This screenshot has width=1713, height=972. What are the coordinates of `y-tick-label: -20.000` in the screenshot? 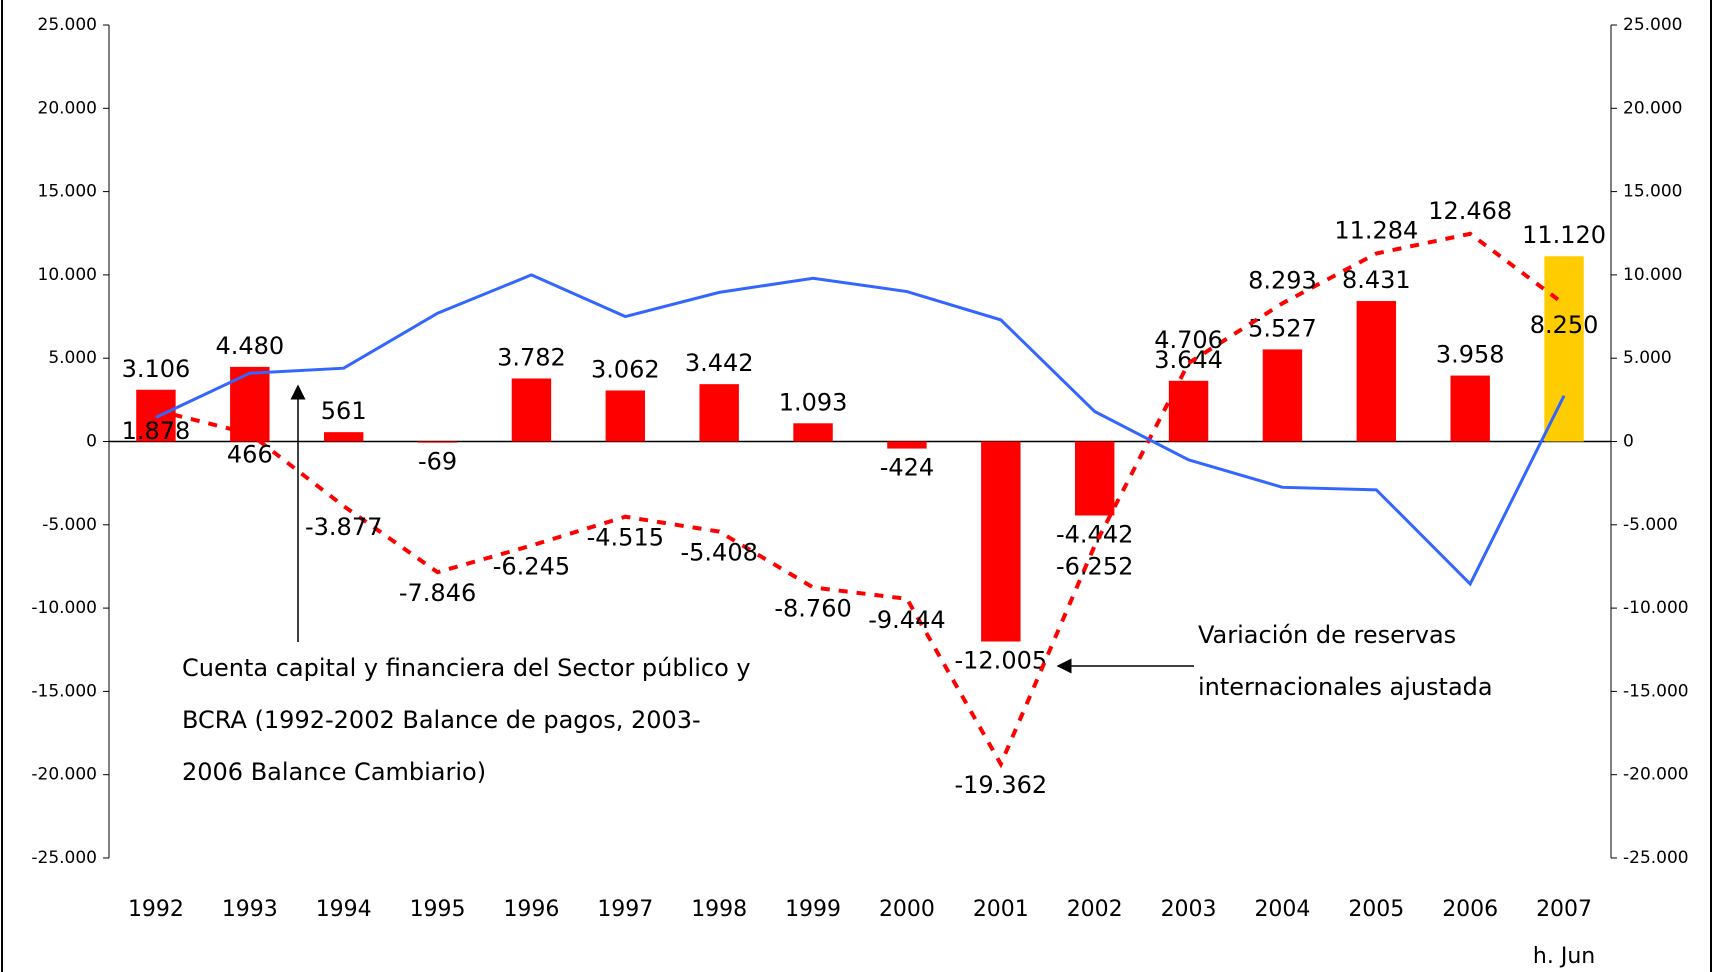 It's located at (64, 775).